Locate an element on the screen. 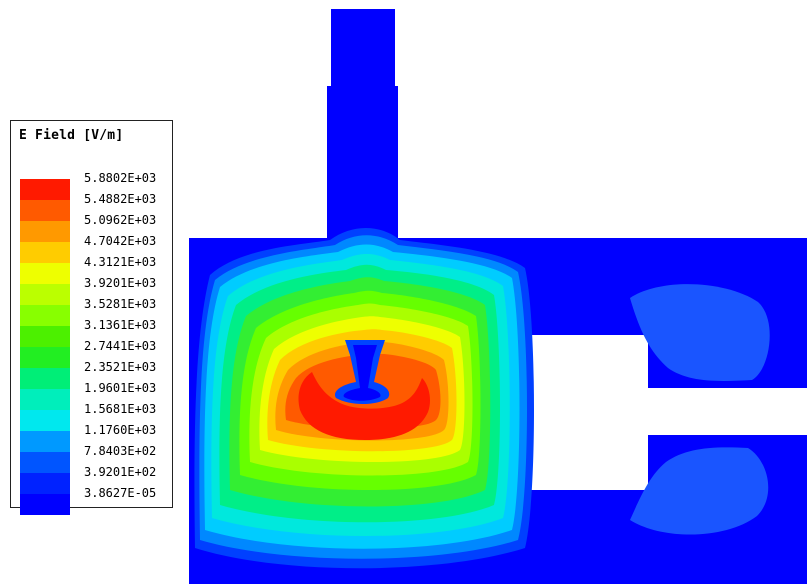  input-waveguide-step is located at coordinates (362, 166).